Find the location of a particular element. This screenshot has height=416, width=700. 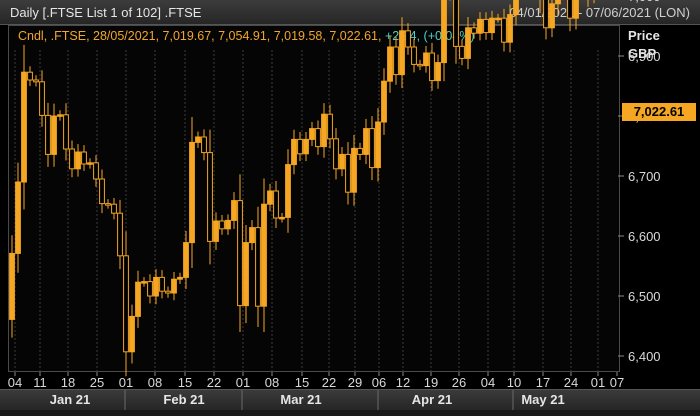

bottom-edge is located at coordinates (350, 413).